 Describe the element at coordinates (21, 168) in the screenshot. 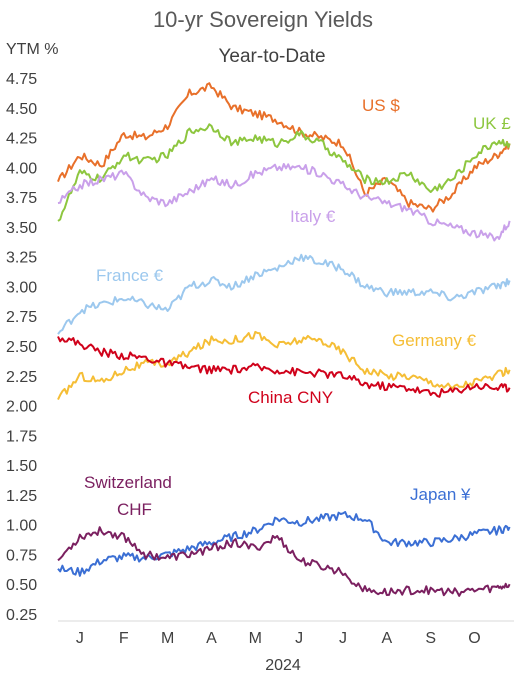

I see `y-tick-label: 4.00` at that location.